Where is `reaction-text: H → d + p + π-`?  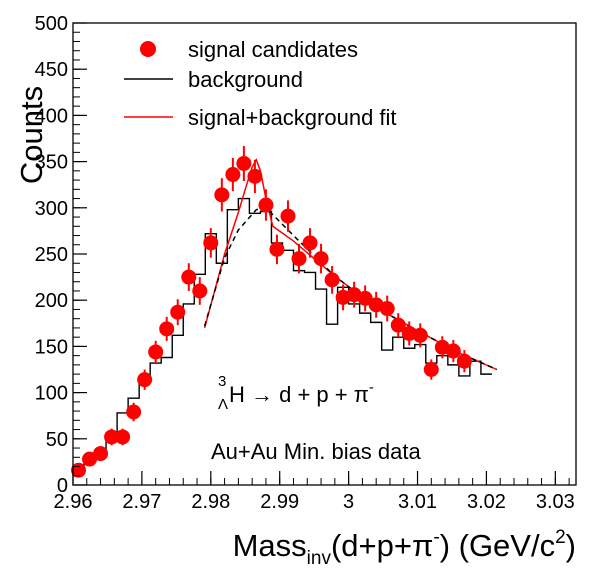 reaction-text: H → d + p + π- is located at coordinates (301, 393).